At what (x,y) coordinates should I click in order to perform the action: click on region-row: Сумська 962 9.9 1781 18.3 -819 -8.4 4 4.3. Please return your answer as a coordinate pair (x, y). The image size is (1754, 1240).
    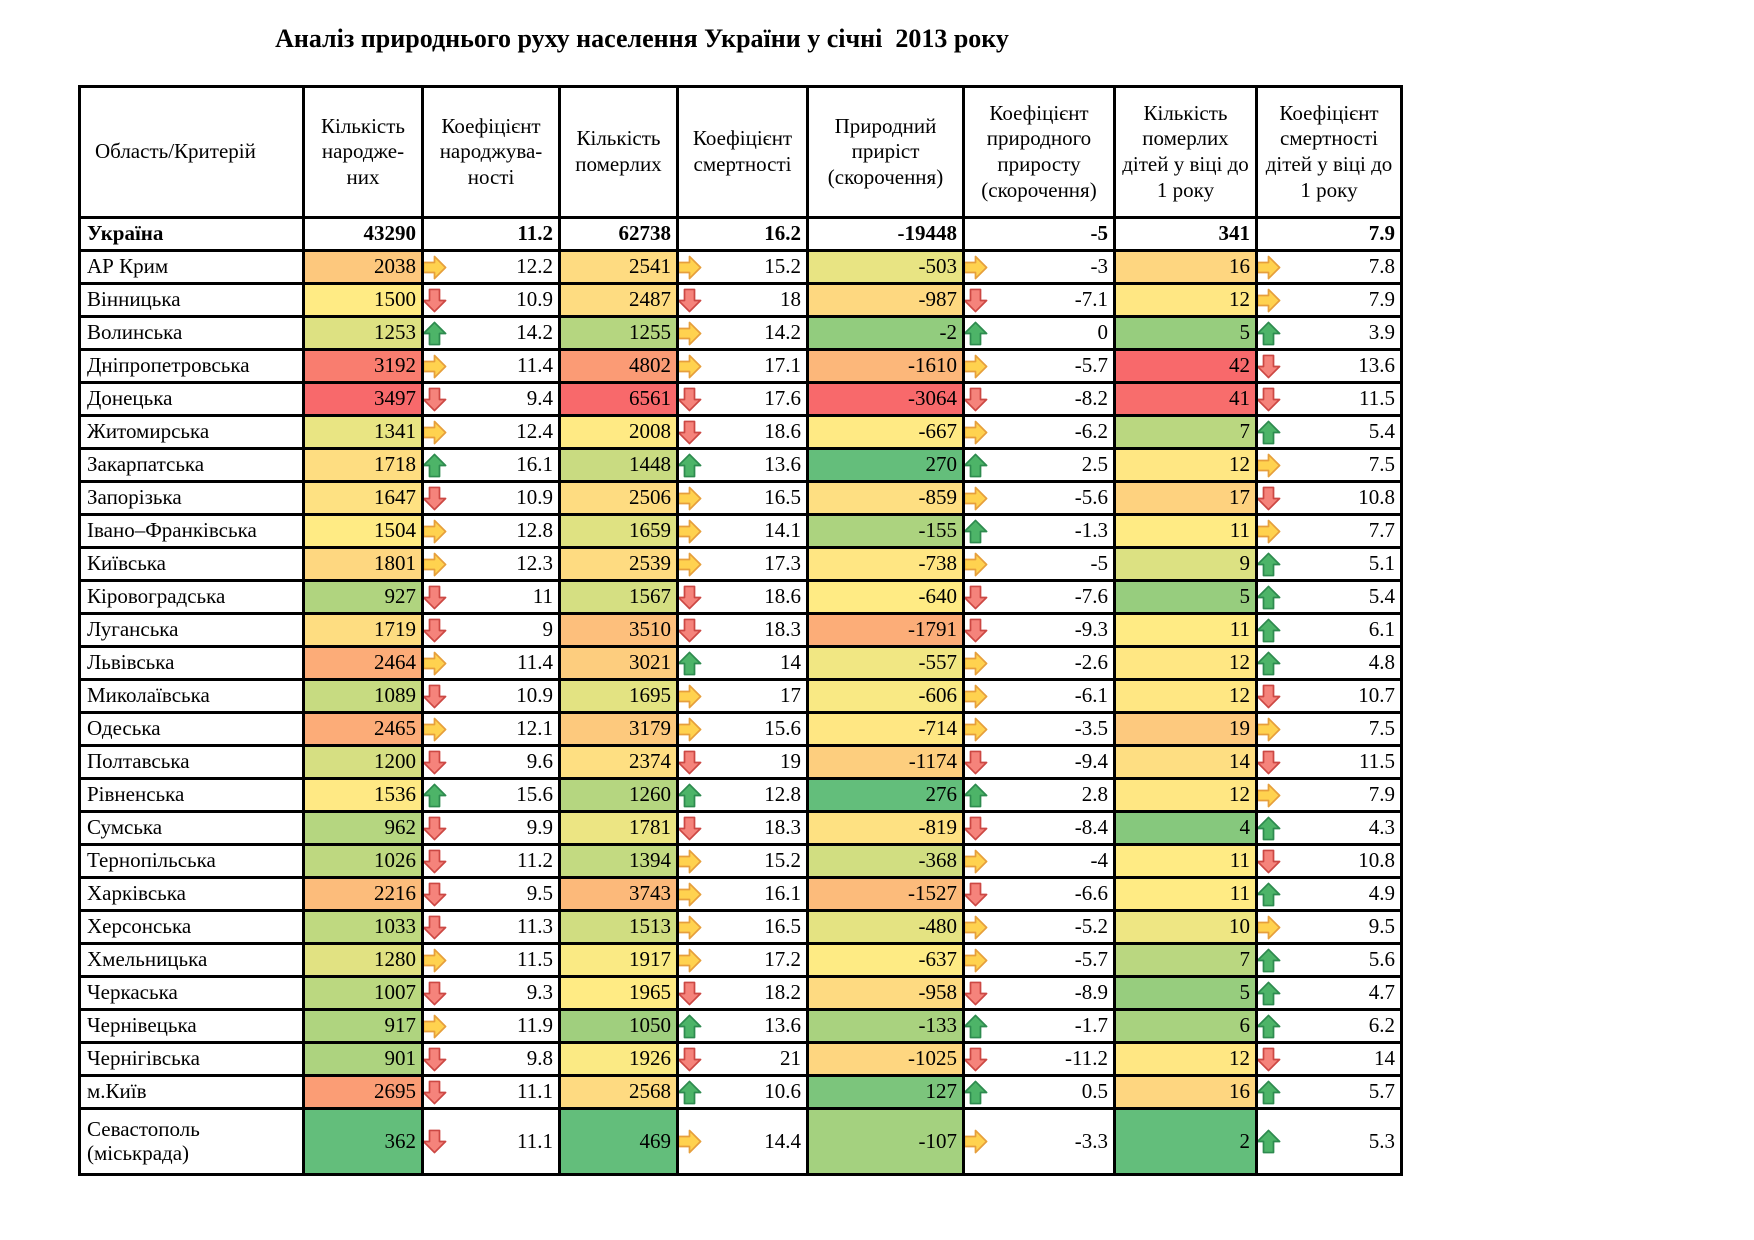
    Looking at the image, I should click on (740, 828).